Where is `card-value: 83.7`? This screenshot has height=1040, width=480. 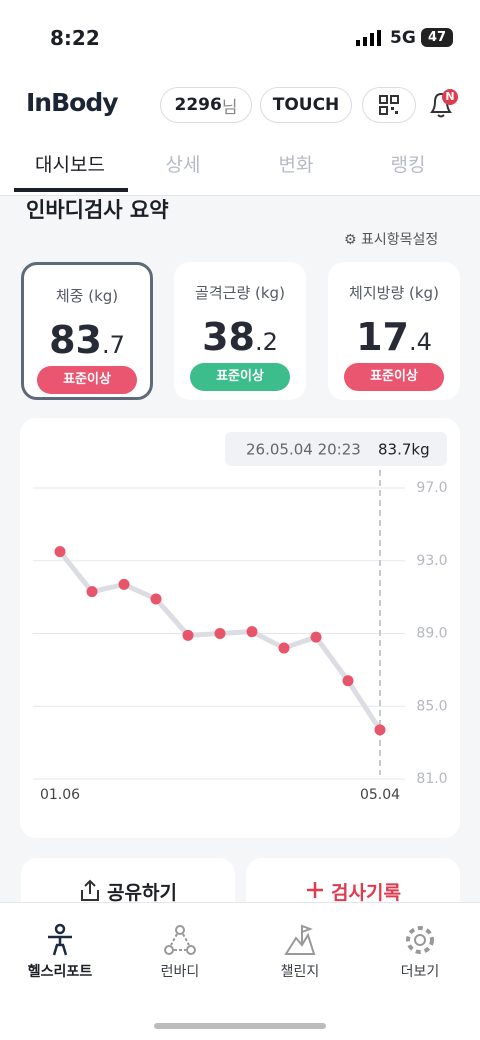
card-value: 83.7 is located at coordinates (87, 340).